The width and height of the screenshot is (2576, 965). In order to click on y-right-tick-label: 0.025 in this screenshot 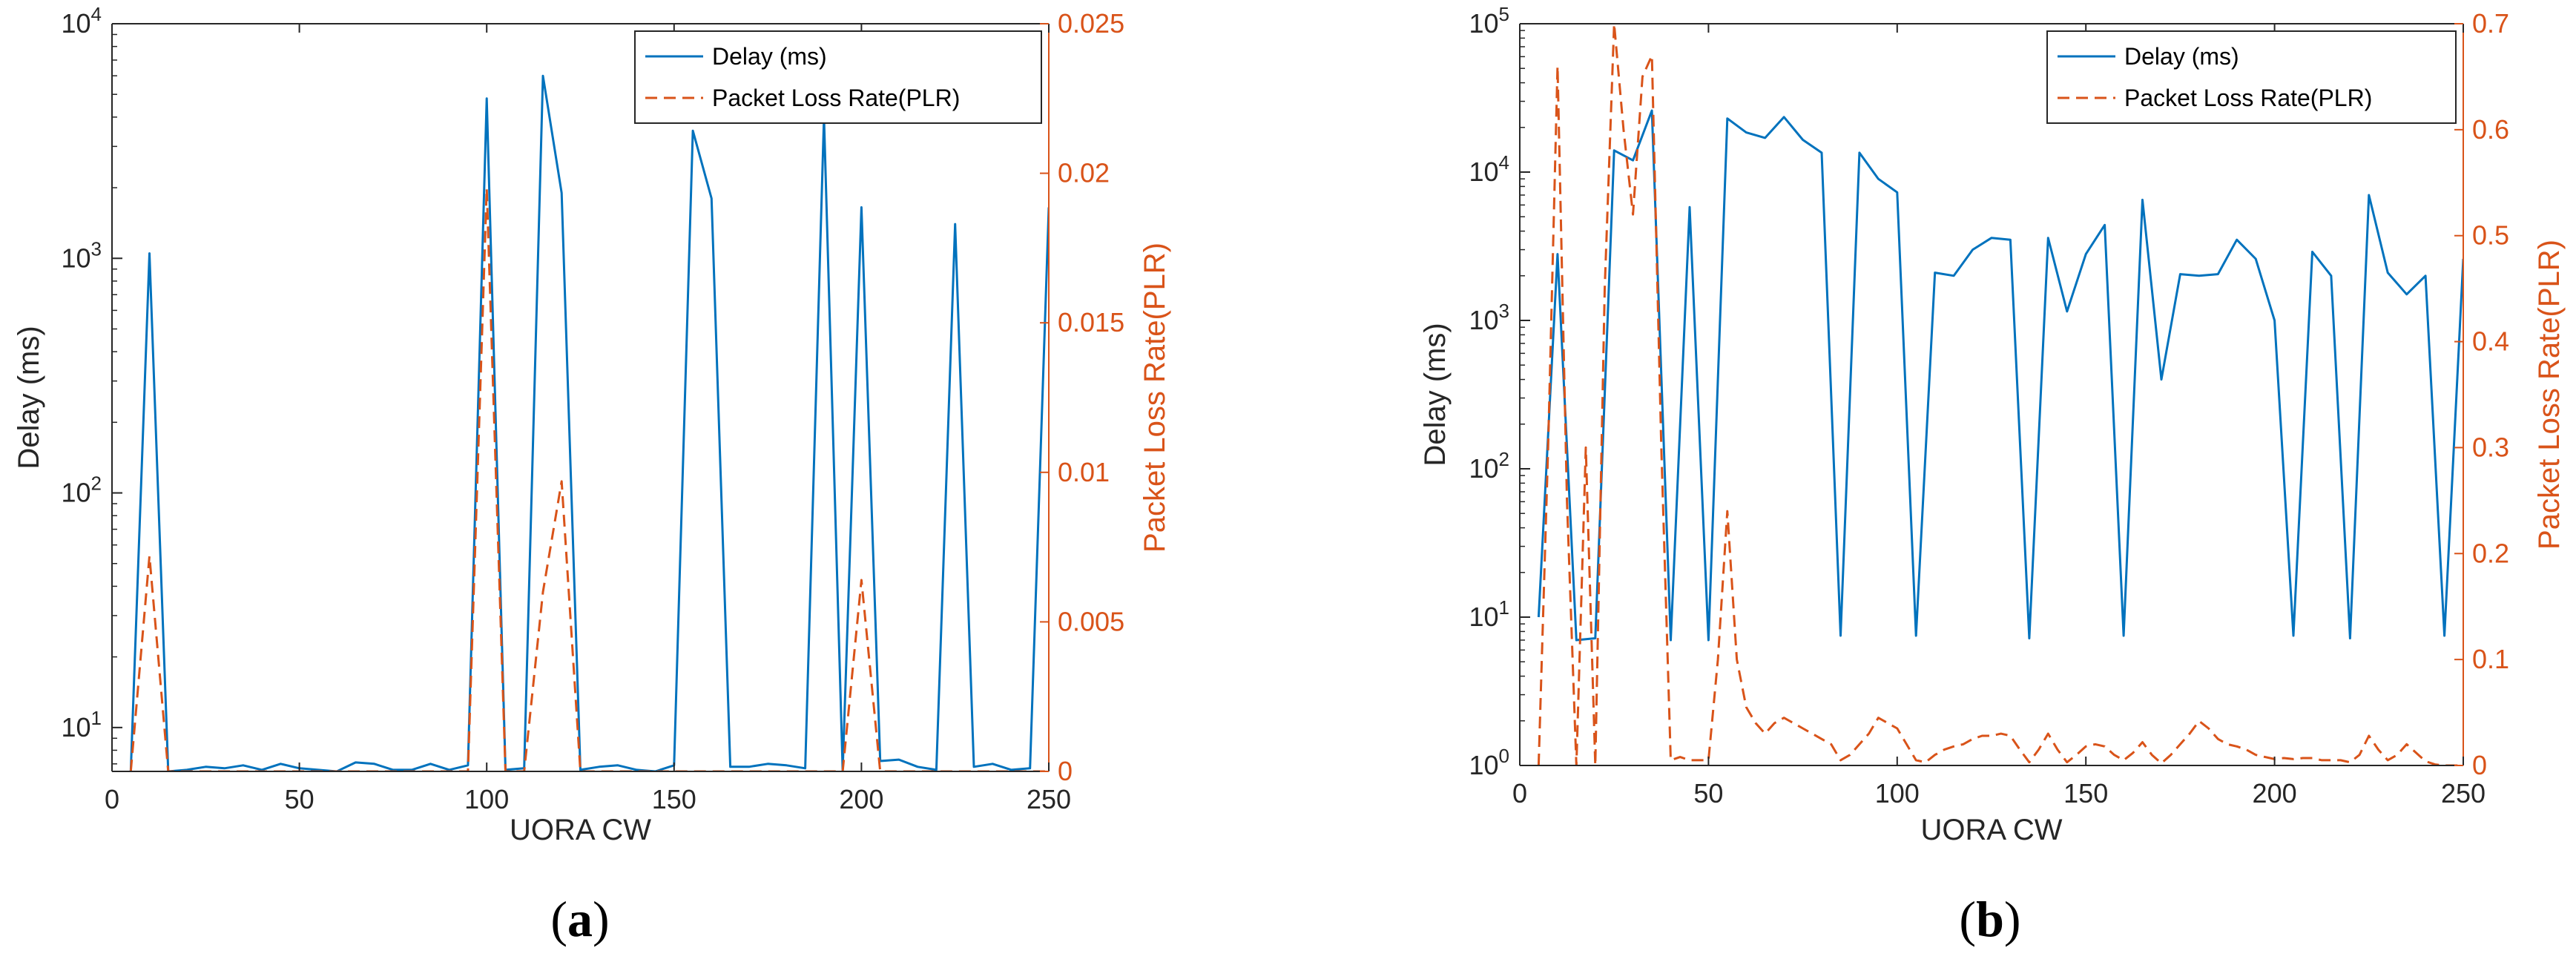, I will do `click(1091, 23)`.